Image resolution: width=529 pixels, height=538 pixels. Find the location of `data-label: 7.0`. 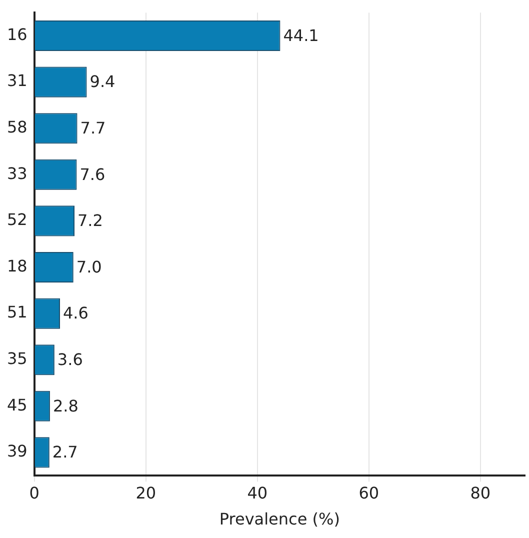

data-label: 7.0 is located at coordinates (89, 266).